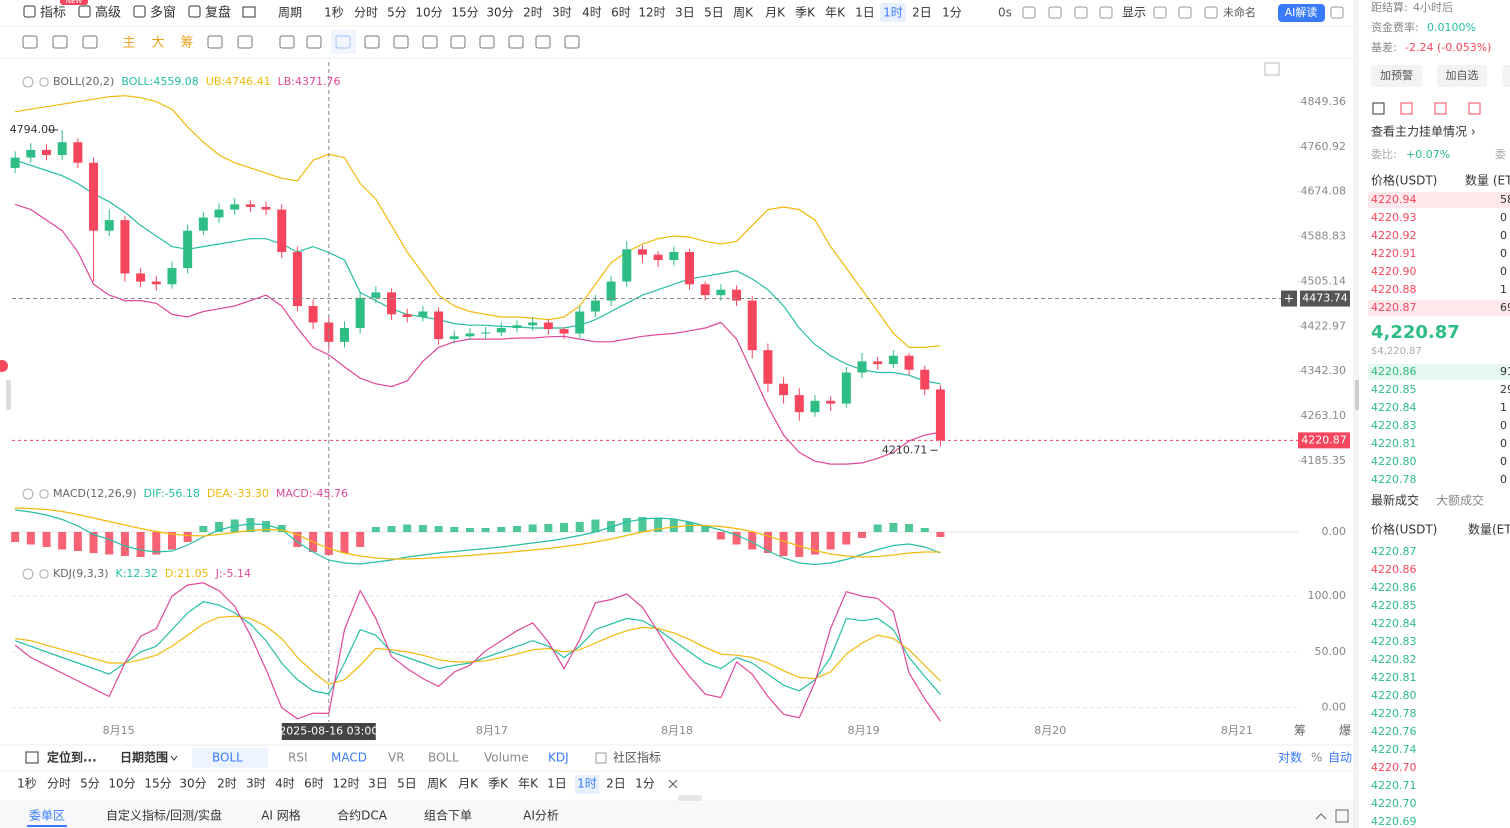  Describe the element at coordinates (396, 758) in the screenshot. I see `indicator-button: VR` at that location.